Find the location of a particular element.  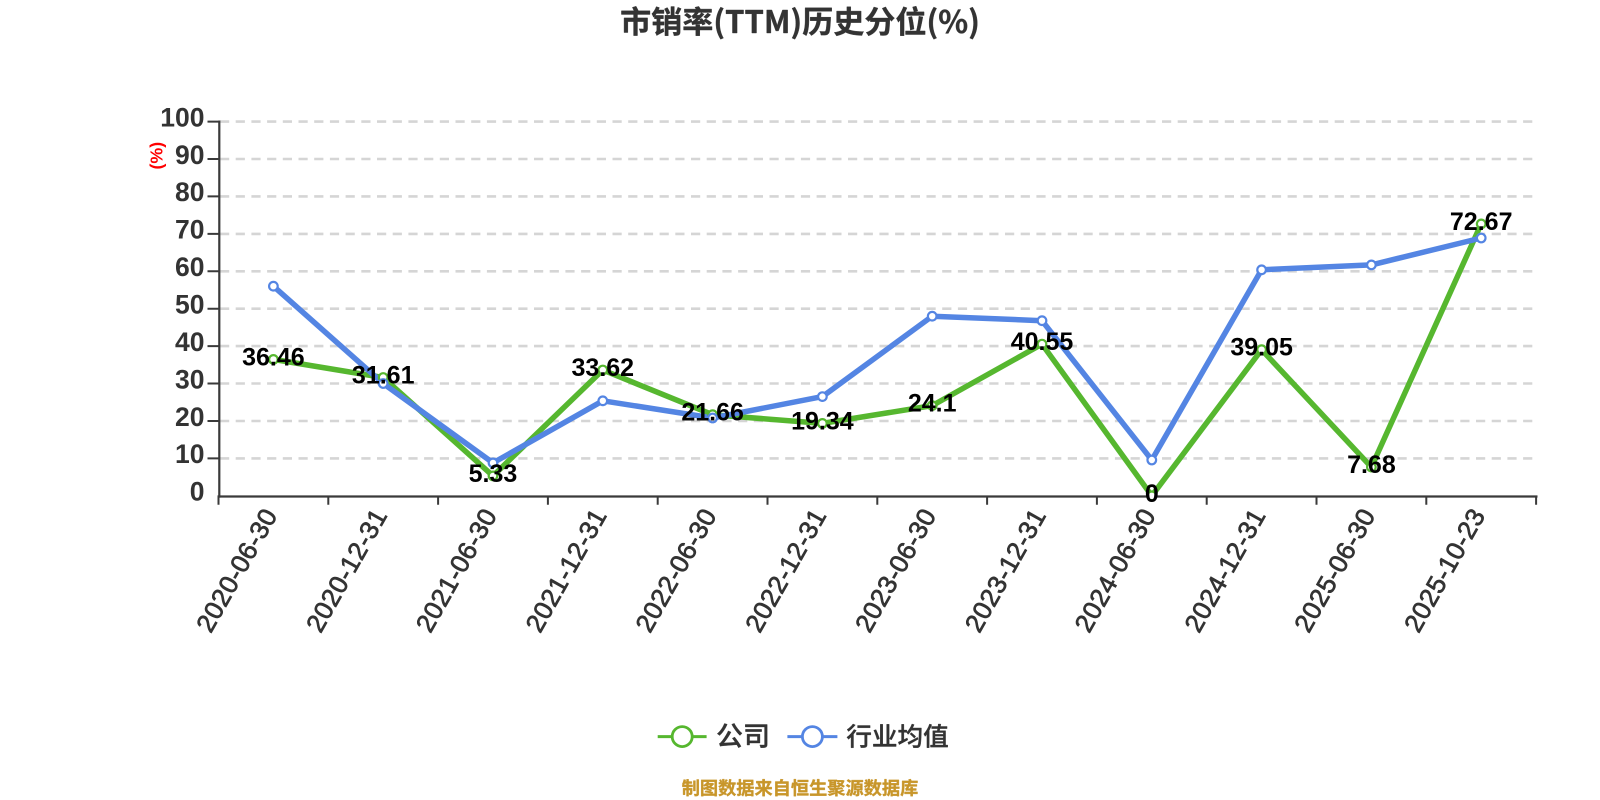

svg-text: 7.68 is located at coordinates (1371, 465).